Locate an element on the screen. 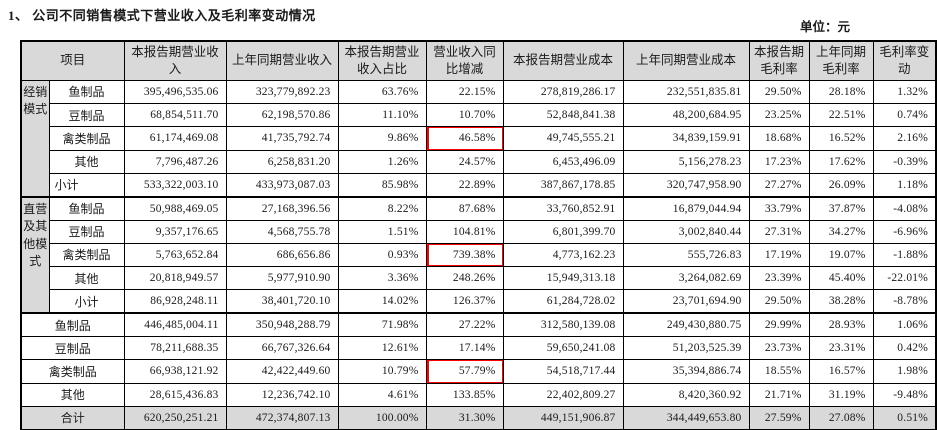 The height and width of the screenshot is (430, 938). value-cell: 7,796,487.26 is located at coordinates (175, 161).